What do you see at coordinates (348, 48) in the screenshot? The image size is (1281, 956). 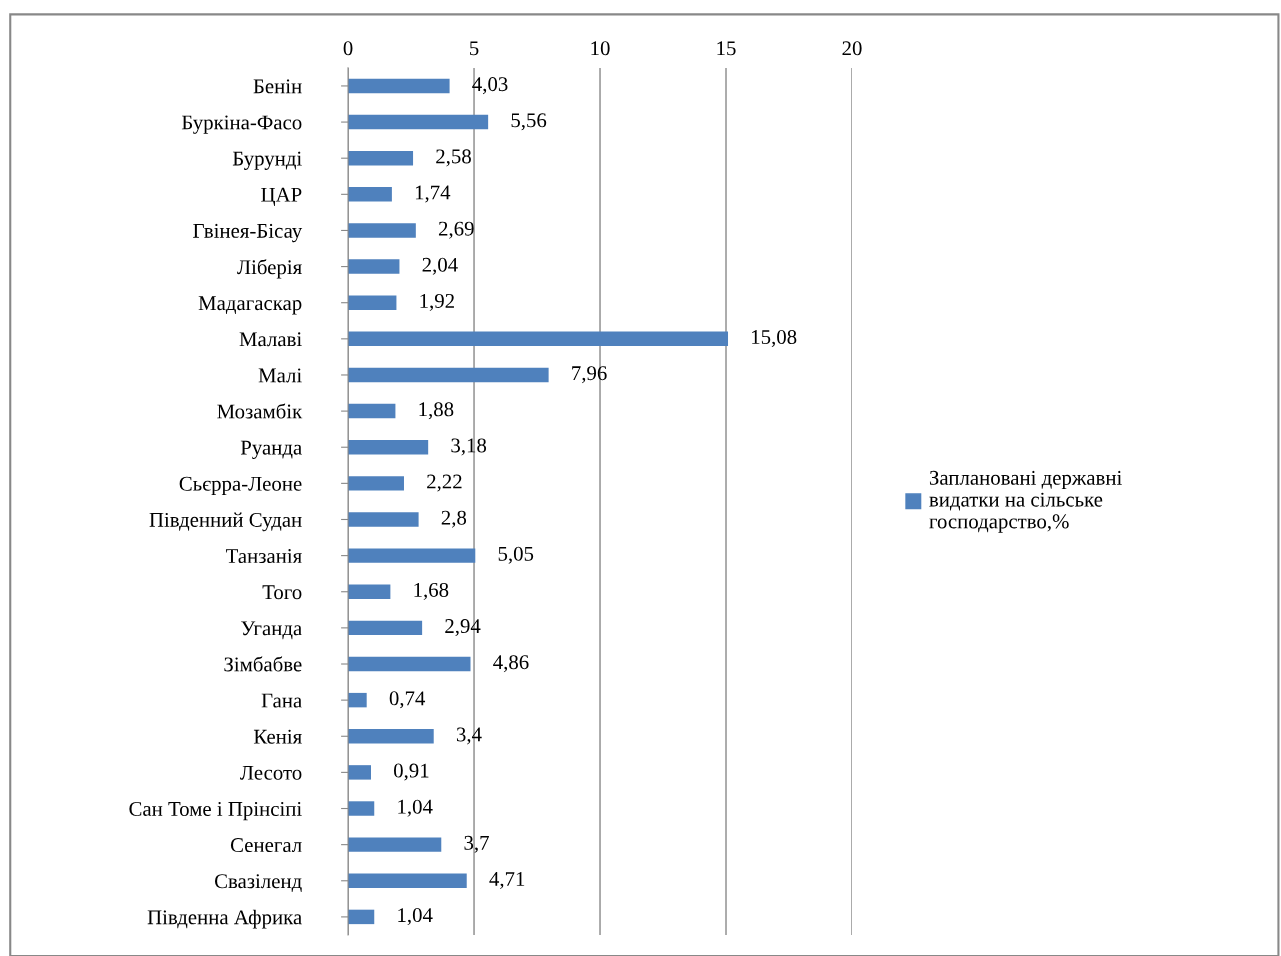 I see `x-tick-label: 0` at bounding box center [348, 48].